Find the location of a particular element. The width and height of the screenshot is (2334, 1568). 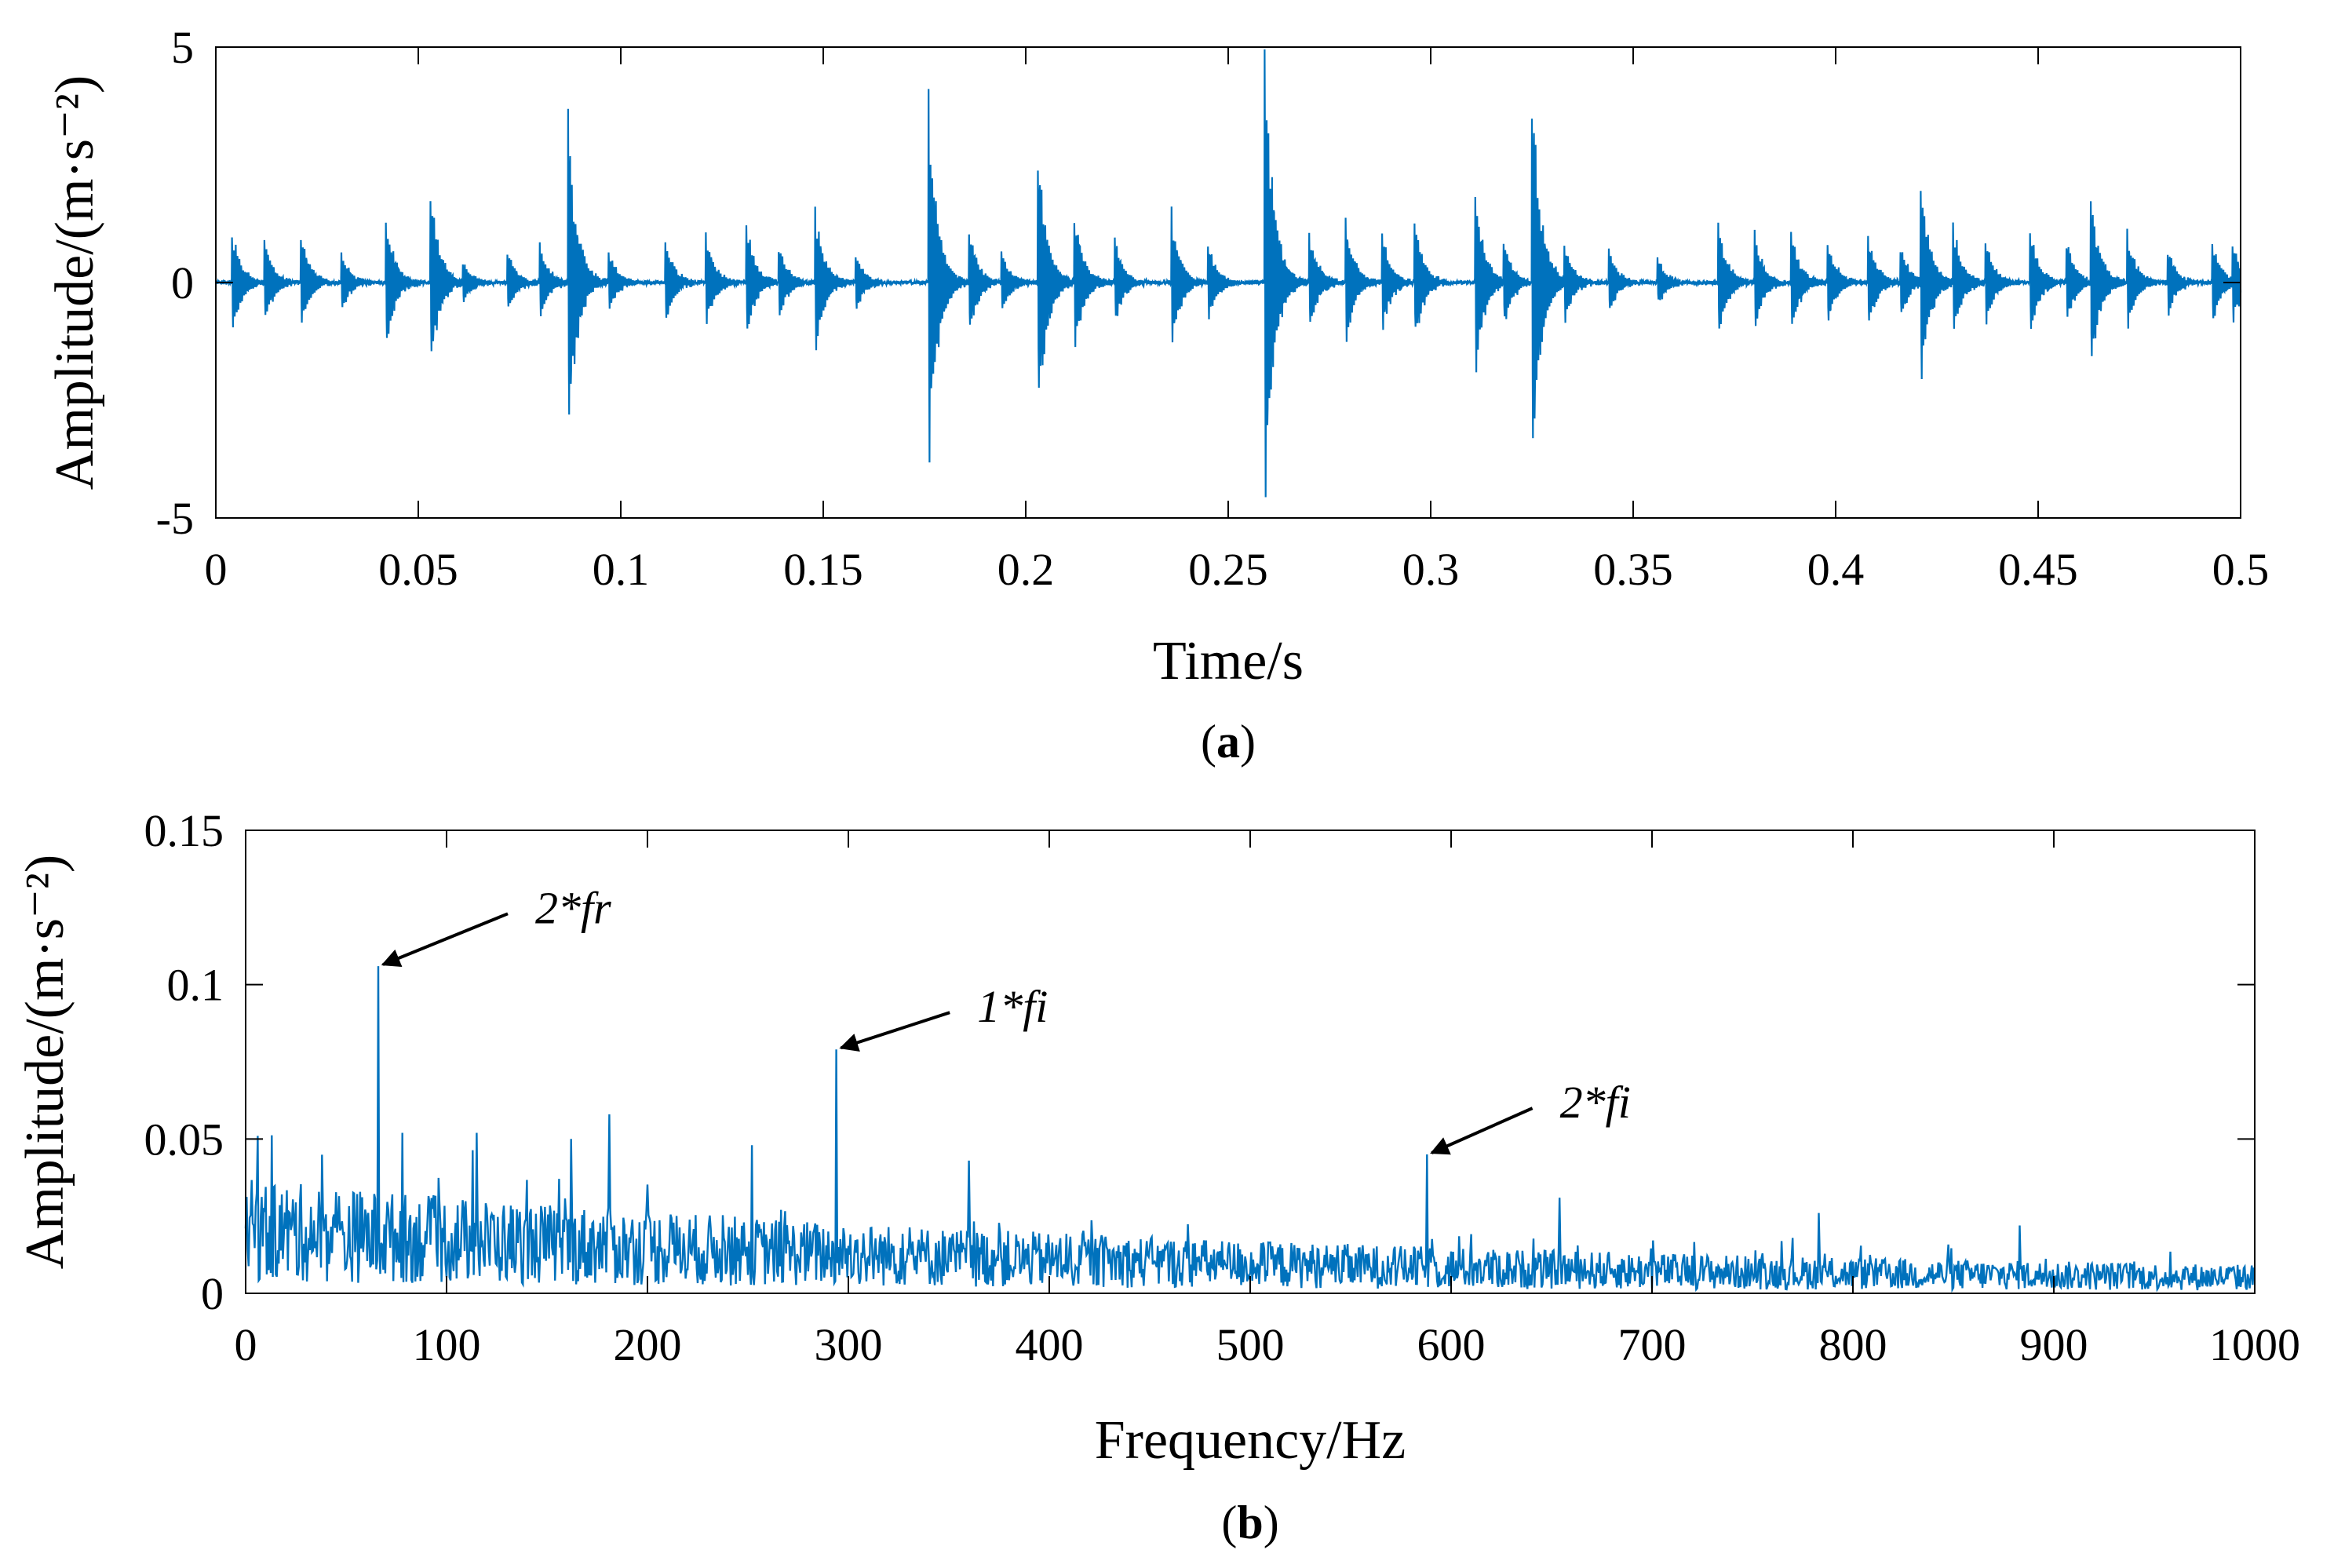

x-tick-label: 0.3 is located at coordinates (1431, 569).